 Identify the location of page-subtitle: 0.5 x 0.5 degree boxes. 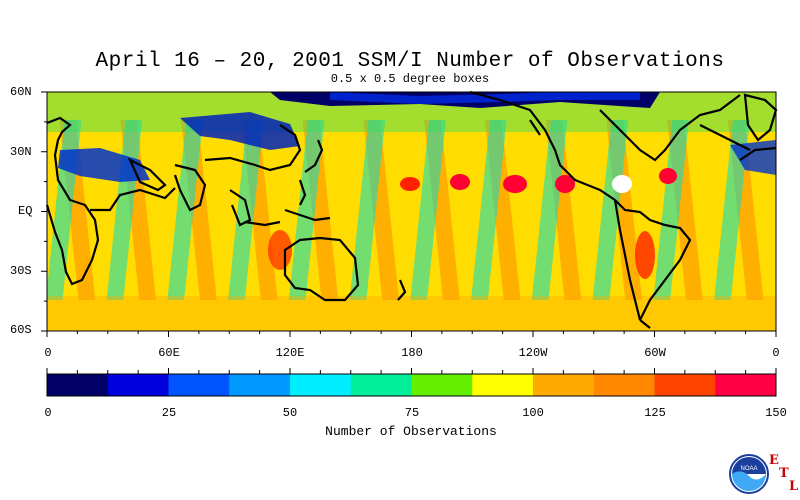
(410, 79).